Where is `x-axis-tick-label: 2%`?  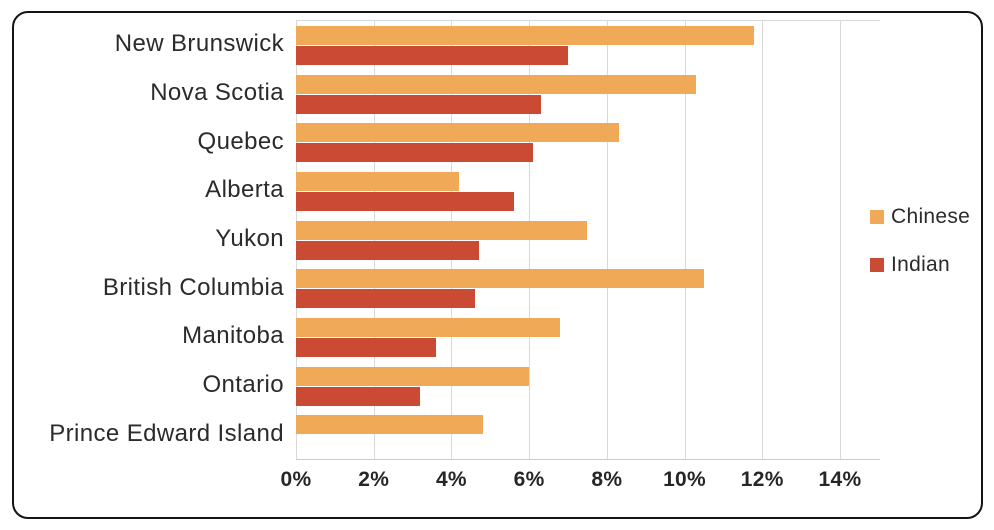 x-axis-tick-label: 2% is located at coordinates (374, 479).